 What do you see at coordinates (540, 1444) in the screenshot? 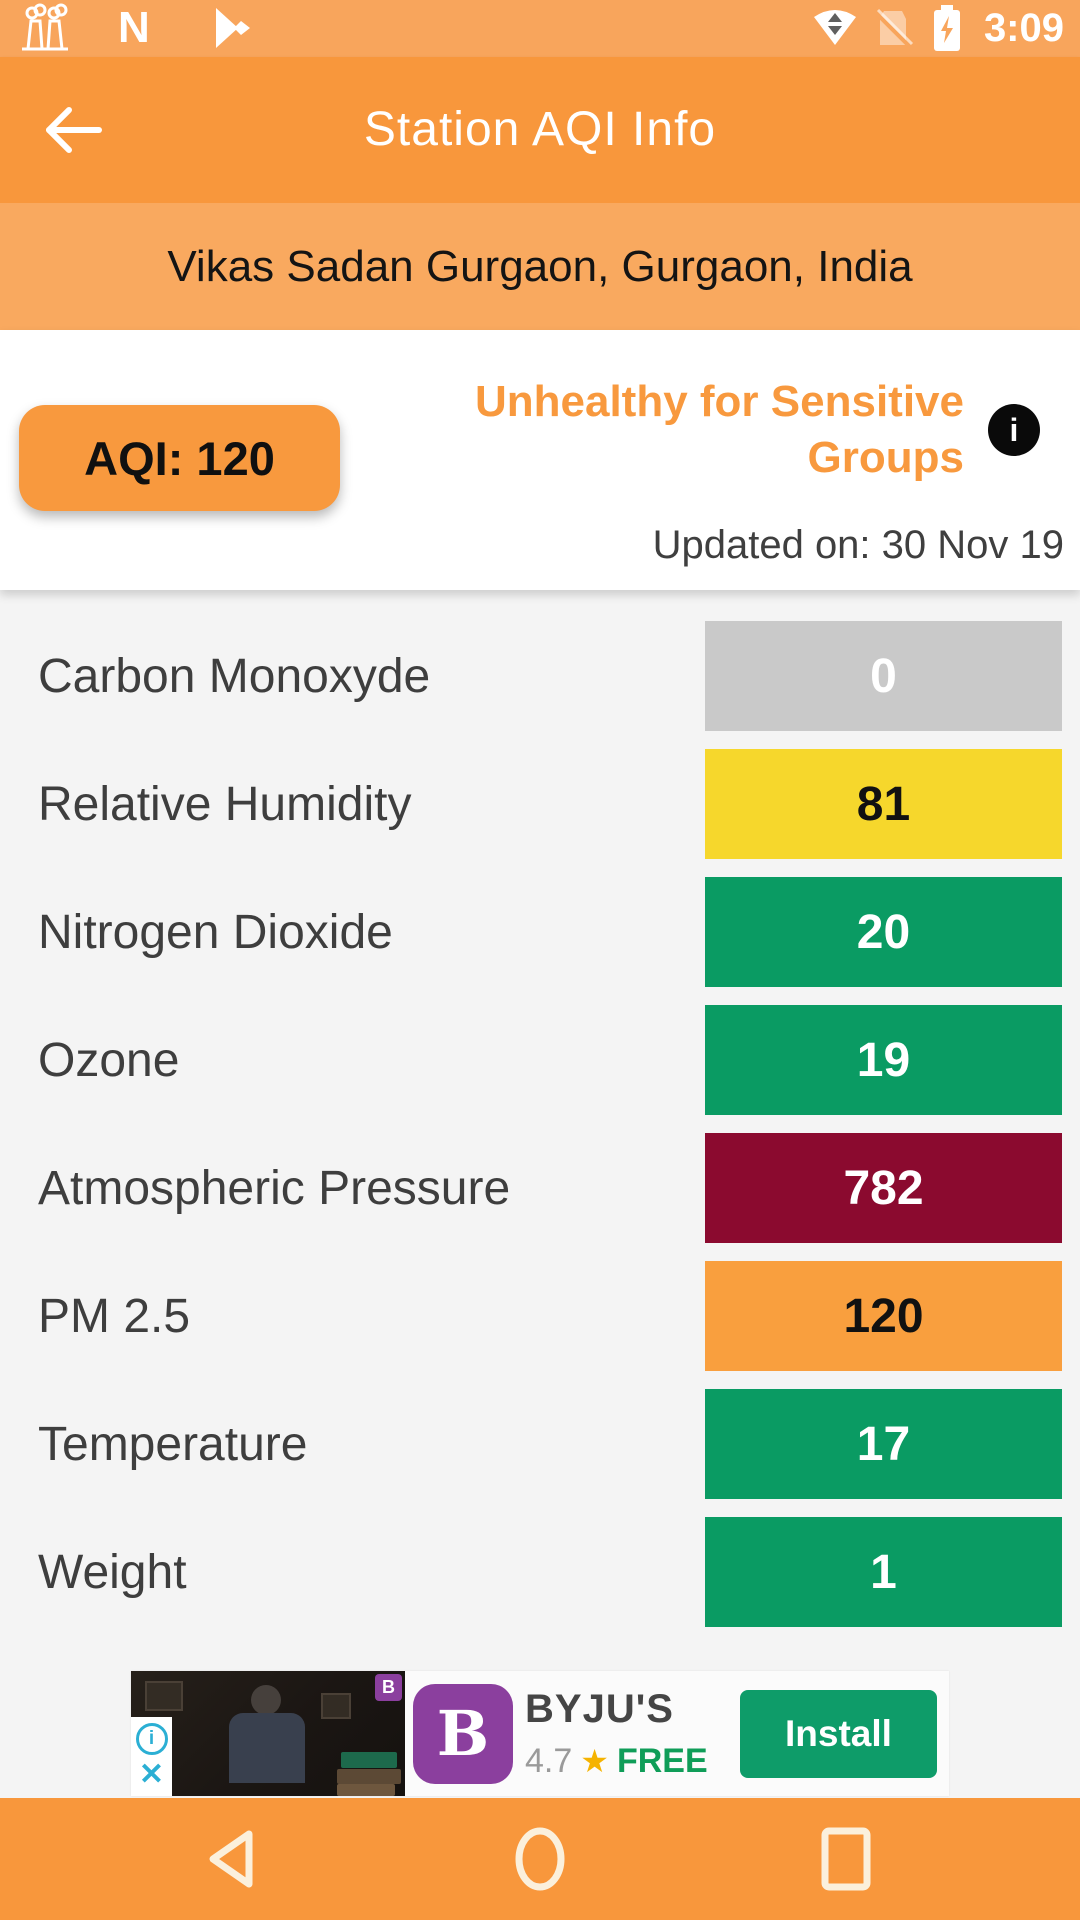
I see `measurement-row: Temperature 17` at bounding box center [540, 1444].